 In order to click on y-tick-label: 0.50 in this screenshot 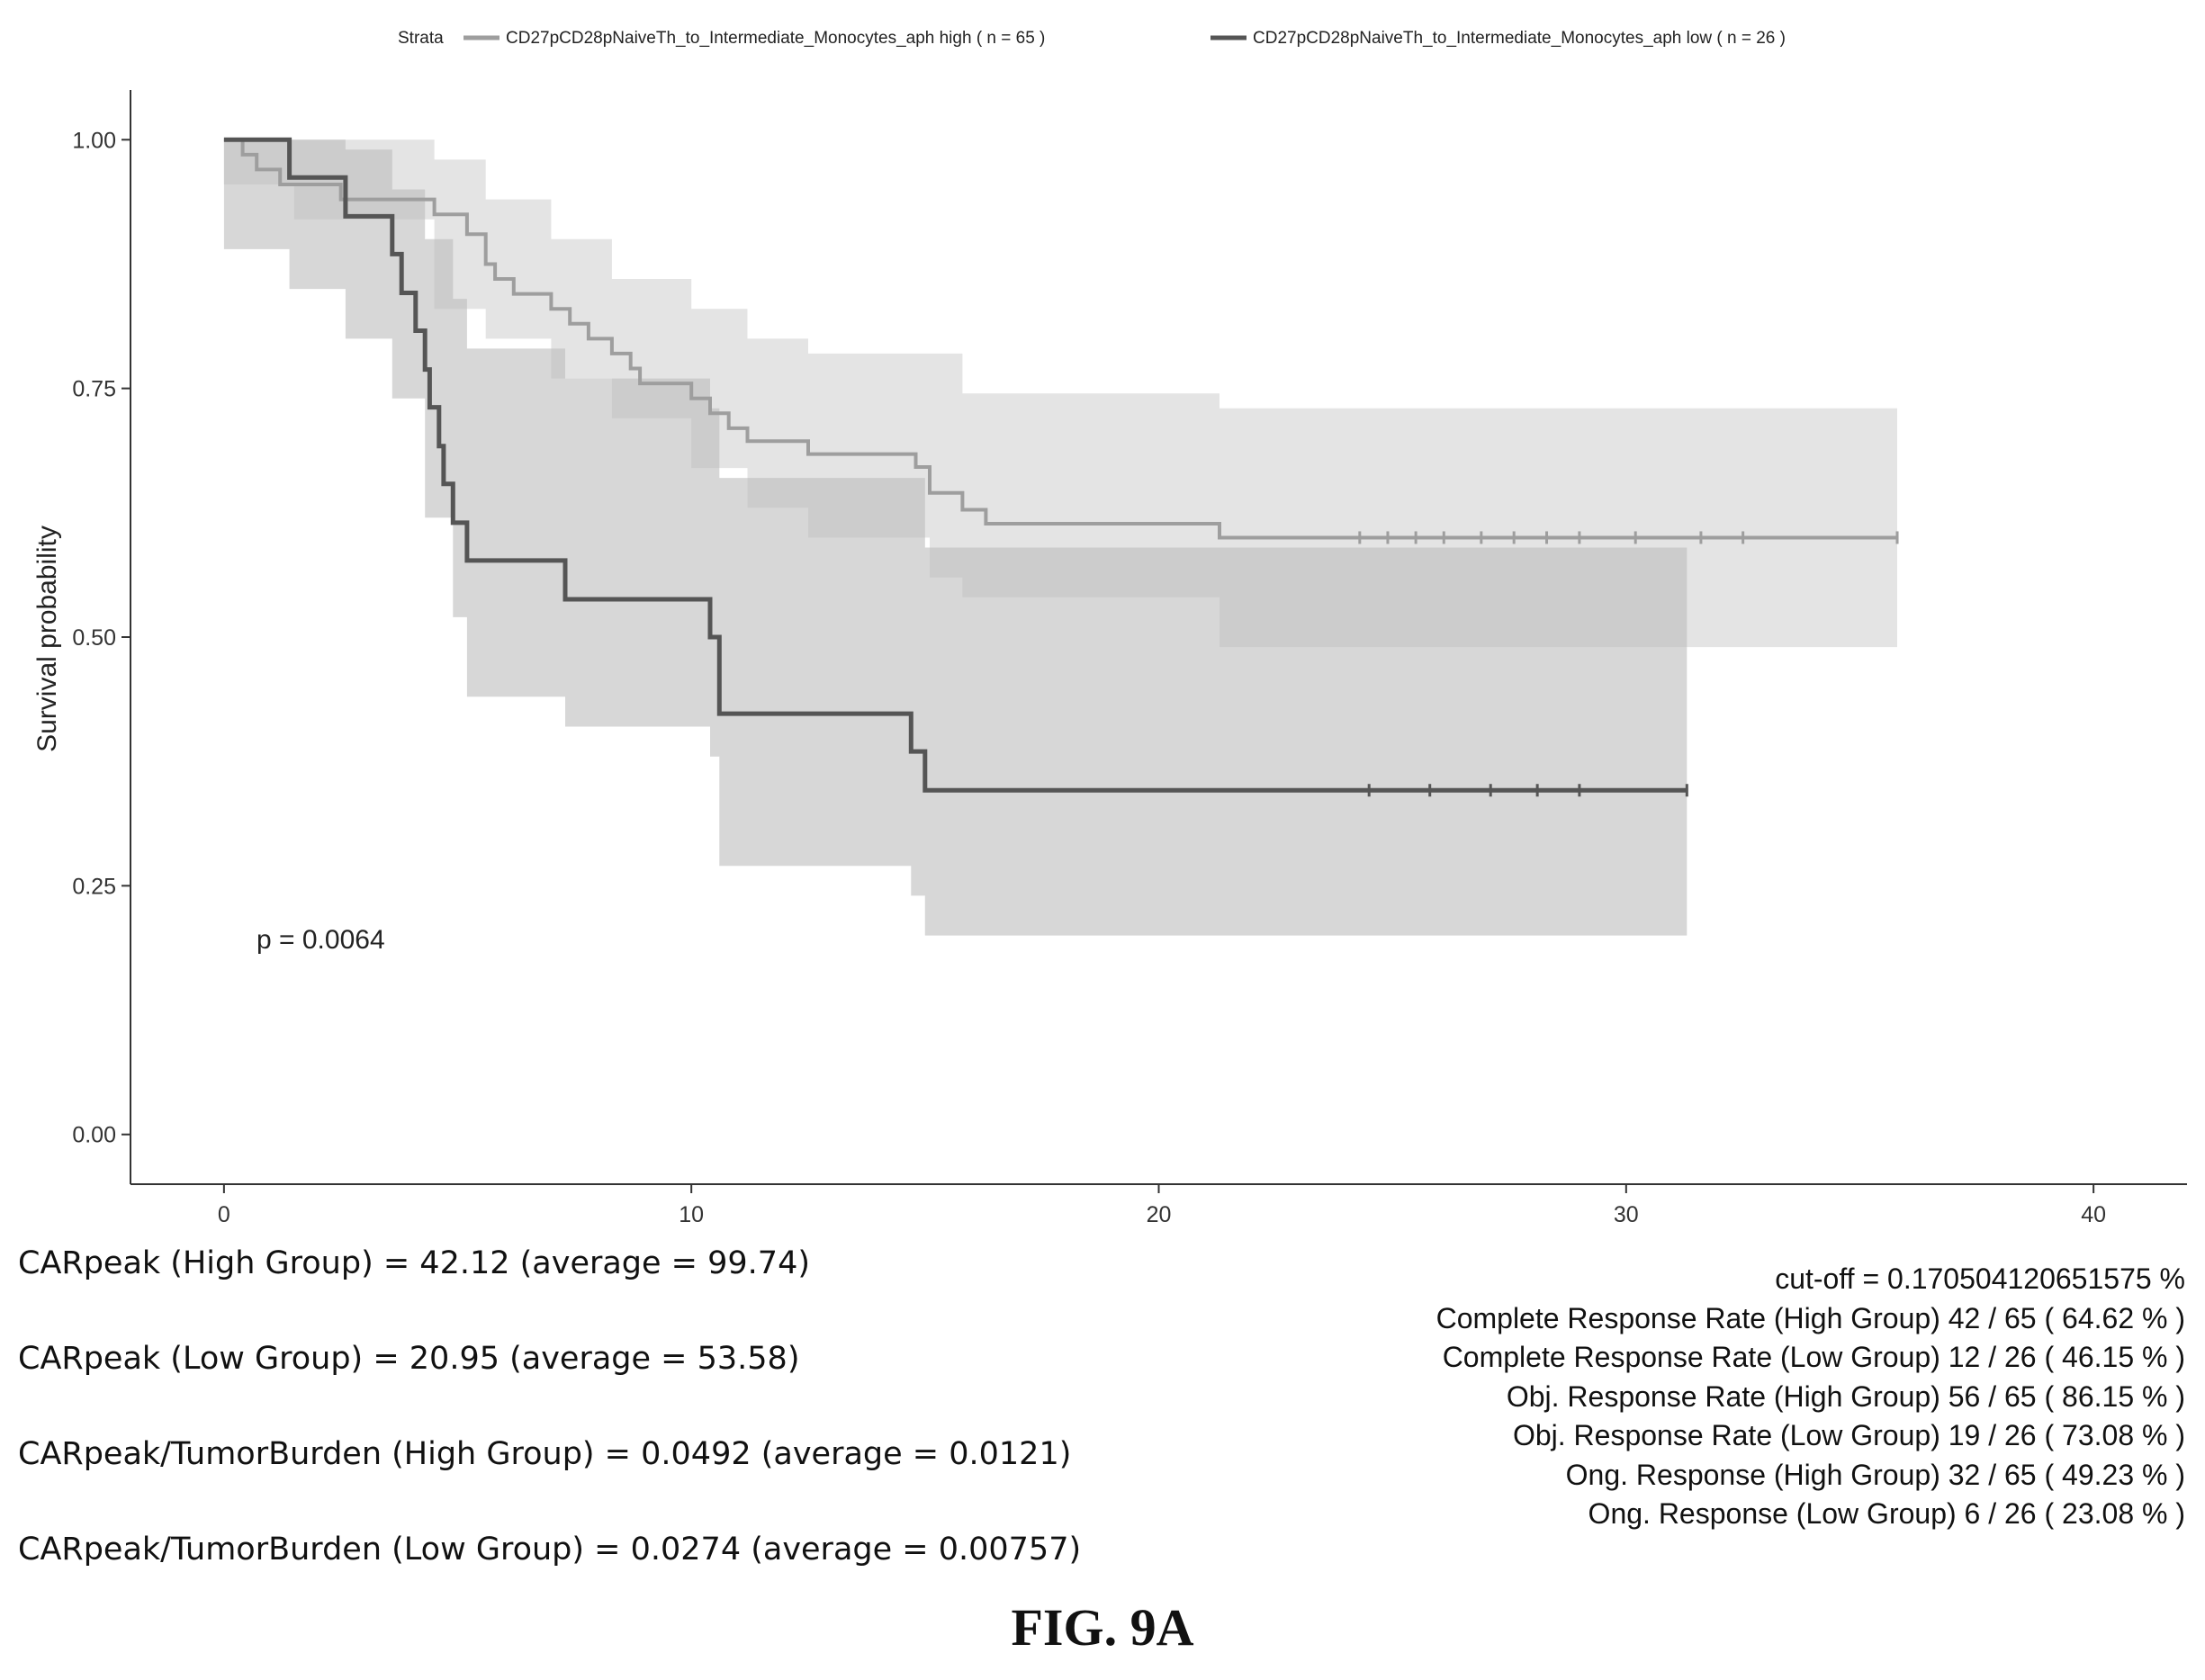, I will do `click(94, 638)`.